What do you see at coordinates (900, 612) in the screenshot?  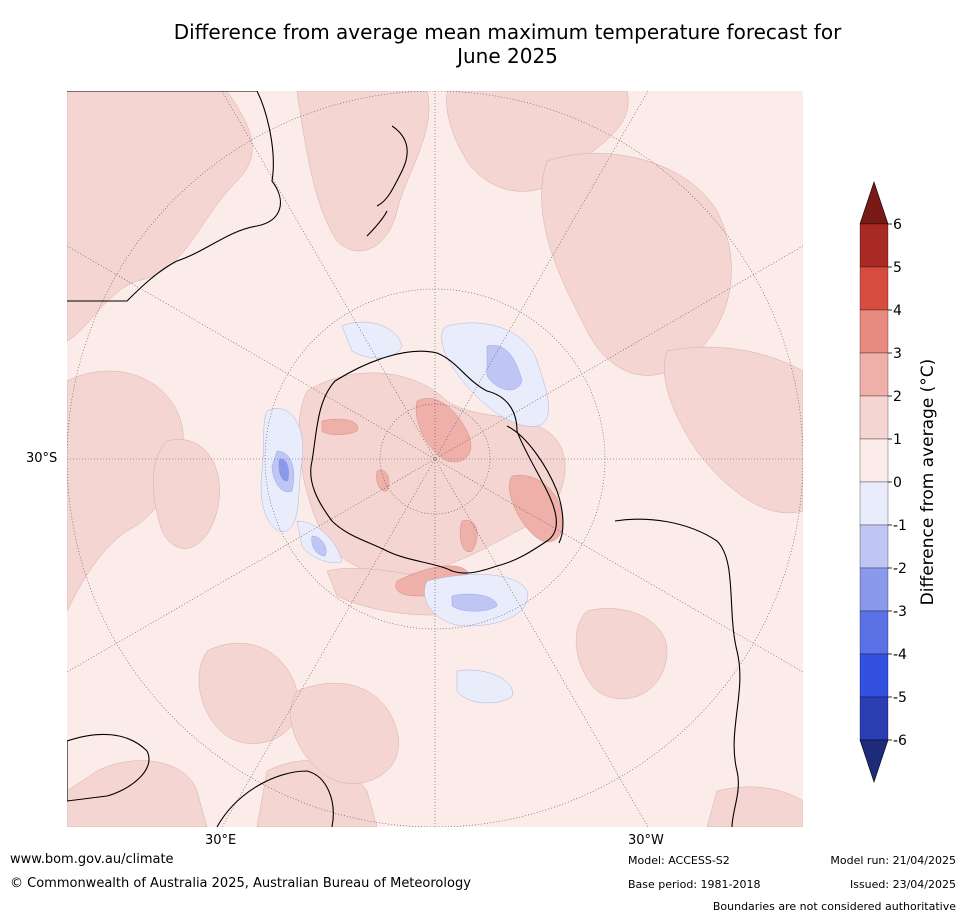 I see `colorbar-tick-label: -3` at bounding box center [900, 612].